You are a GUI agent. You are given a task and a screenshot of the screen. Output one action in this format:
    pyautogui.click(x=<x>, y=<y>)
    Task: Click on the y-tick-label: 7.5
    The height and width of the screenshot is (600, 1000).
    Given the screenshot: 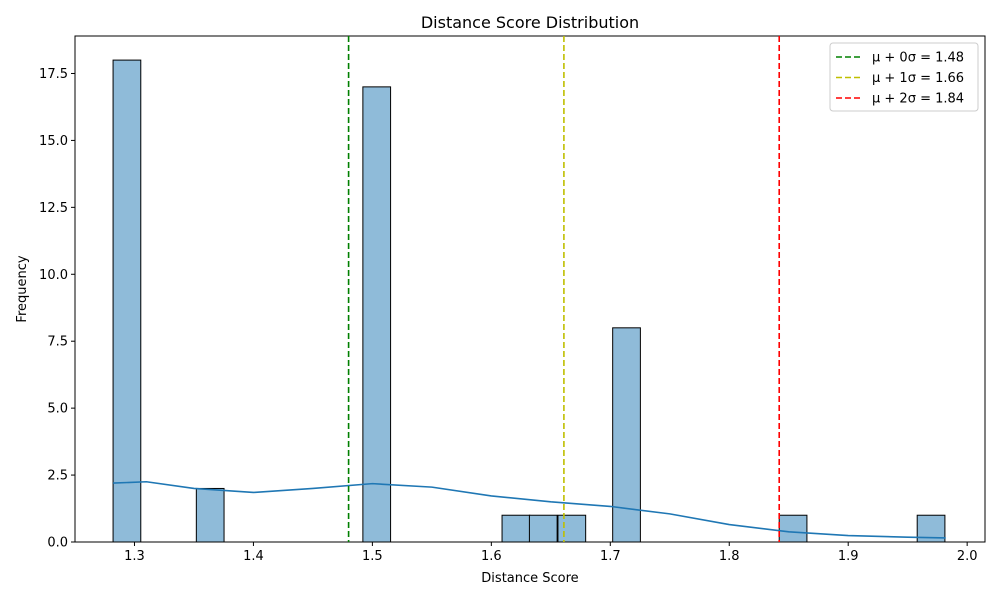 What is the action you would take?
    pyautogui.click(x=57, y=342)
    